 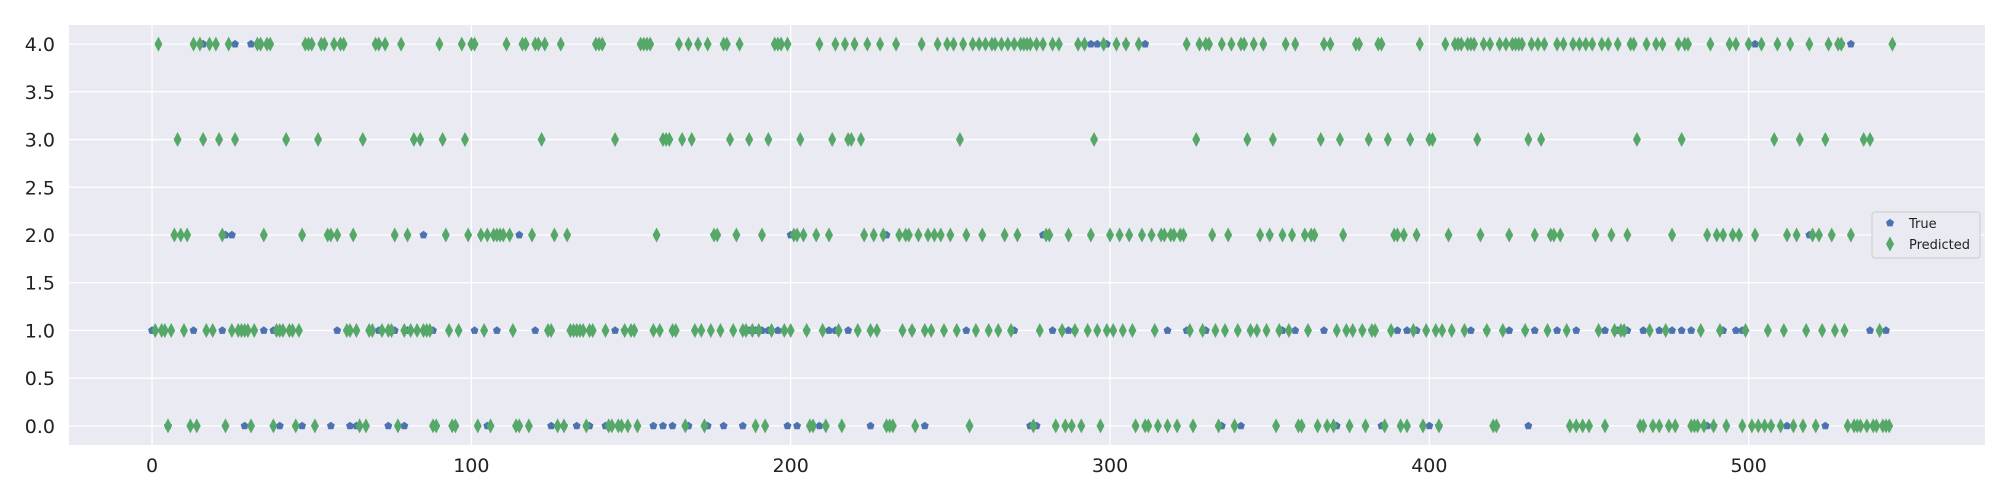 What do you see at coordinates (152, 466) in the screenshot?
I see `x-tick-label: 0` at bounding box center [152, 466].